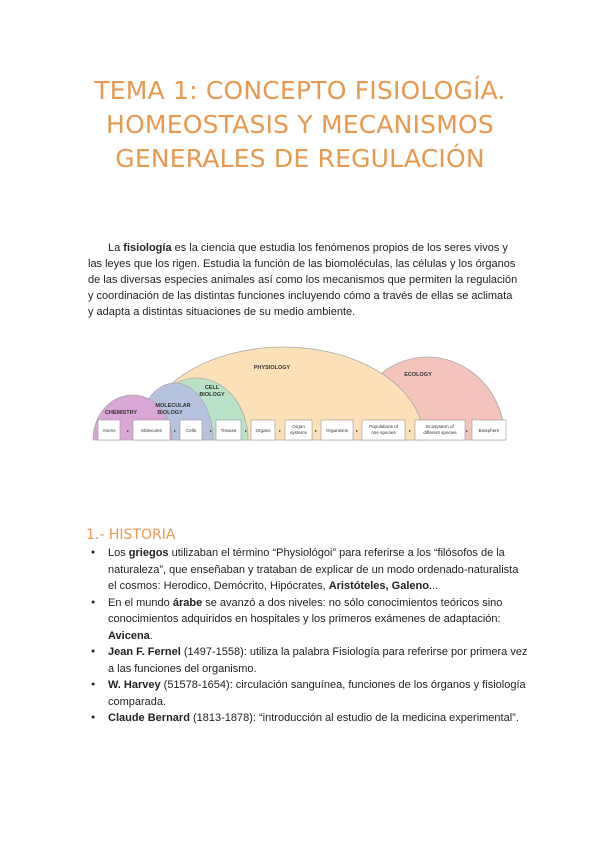 The width and height of the screenshot is (600, 848). I want to click on level-label: systems, so click(299, 432).